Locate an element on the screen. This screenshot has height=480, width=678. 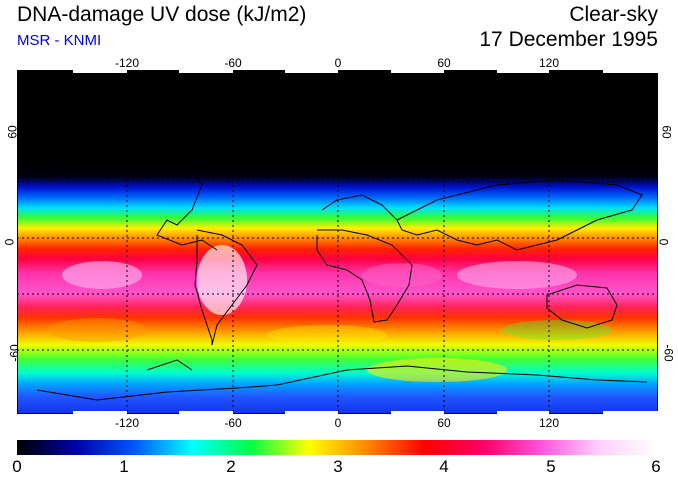
lat-tick-right: 0 is located at coordinates (663, 242).